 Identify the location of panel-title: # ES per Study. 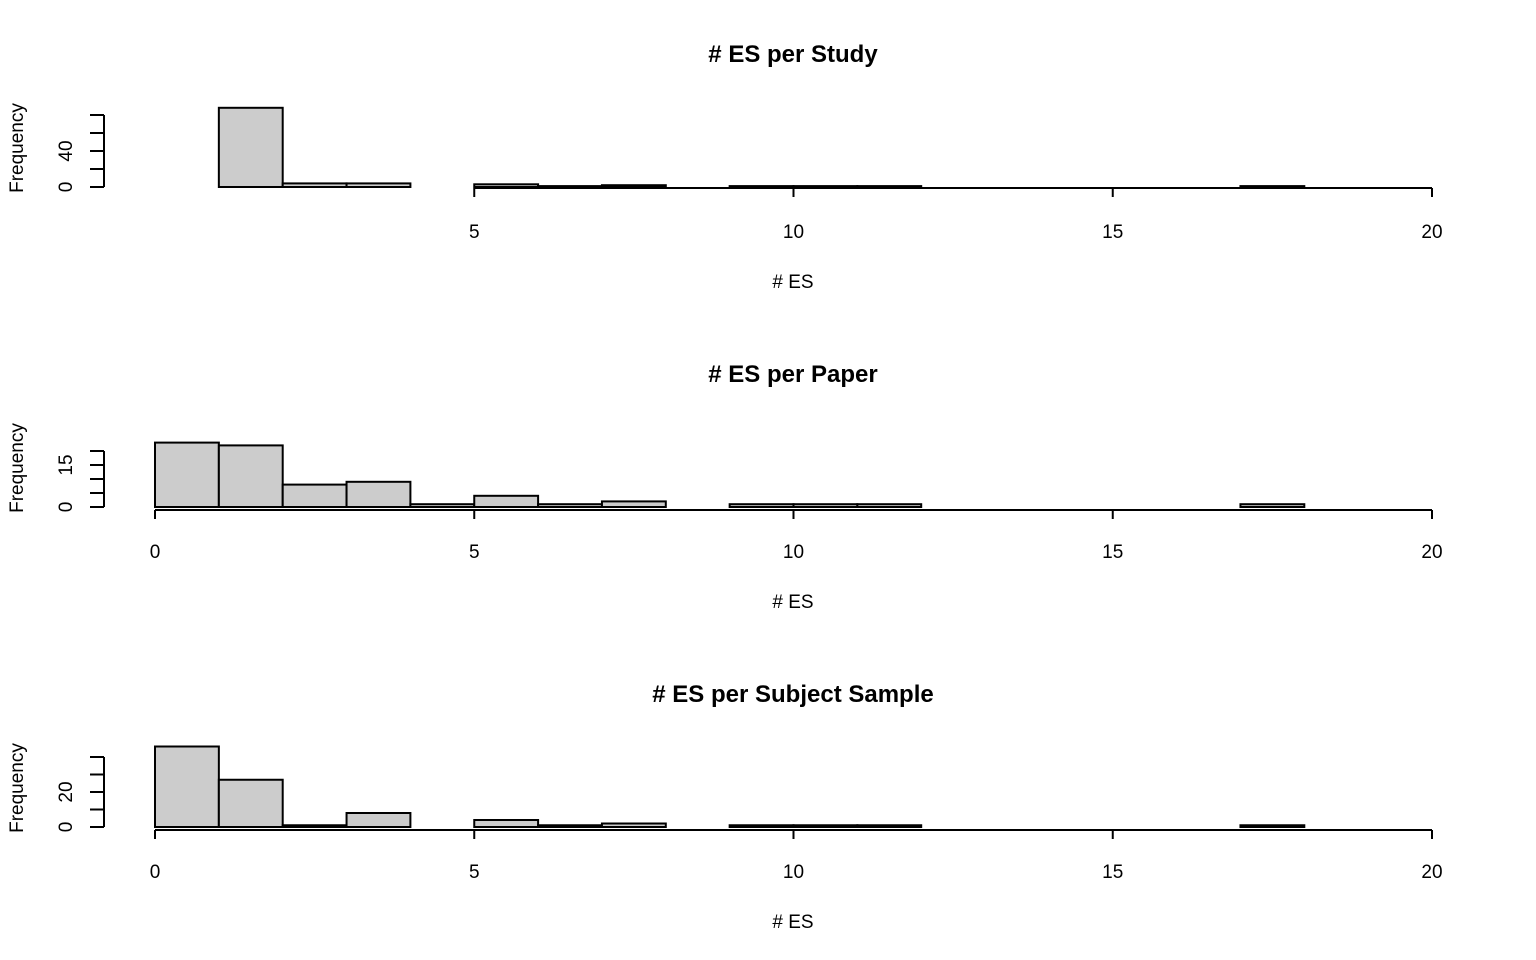
(793, 54).